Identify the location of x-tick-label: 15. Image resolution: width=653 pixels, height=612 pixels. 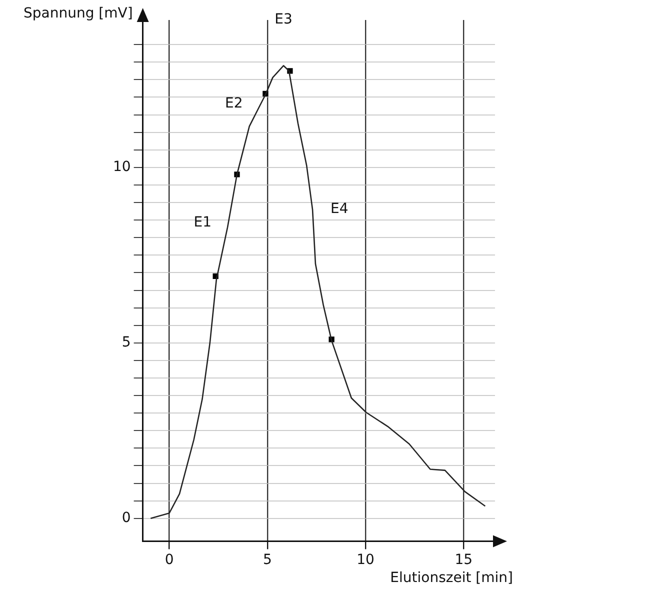
(463, 560).